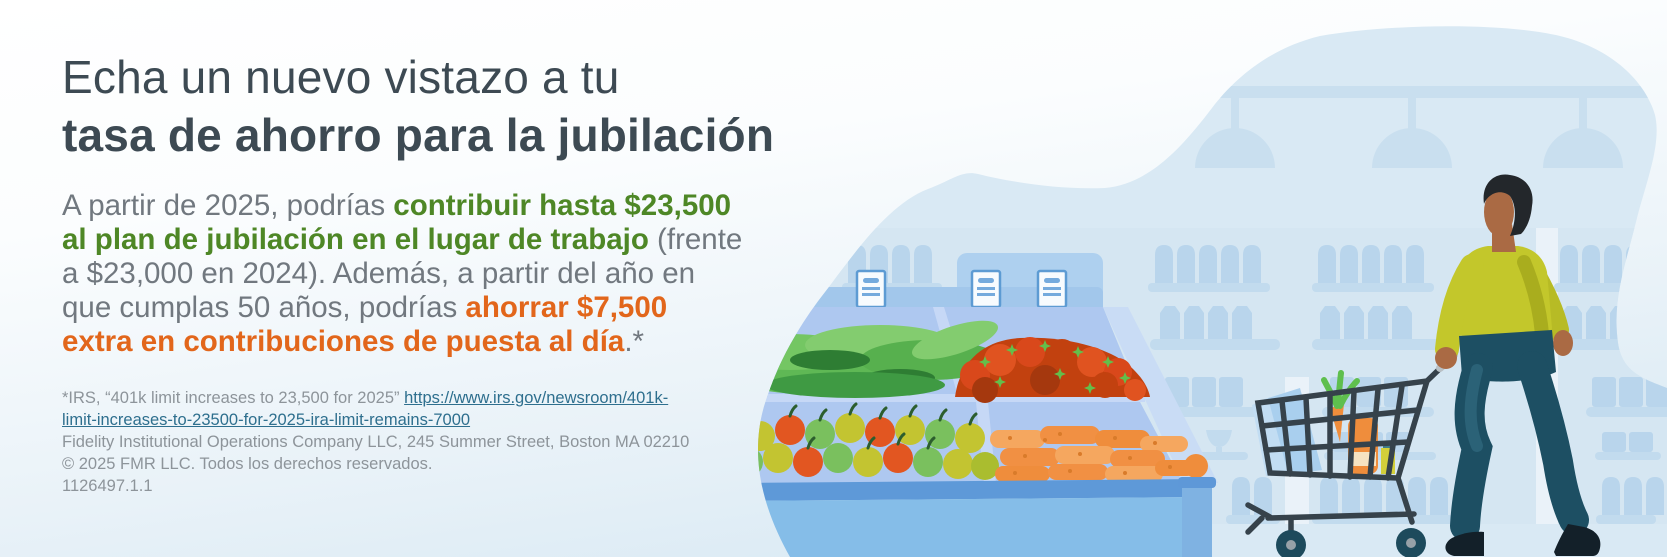 The image size is (1667, 557). I want to click on back-shoe, so click(1577, 540).